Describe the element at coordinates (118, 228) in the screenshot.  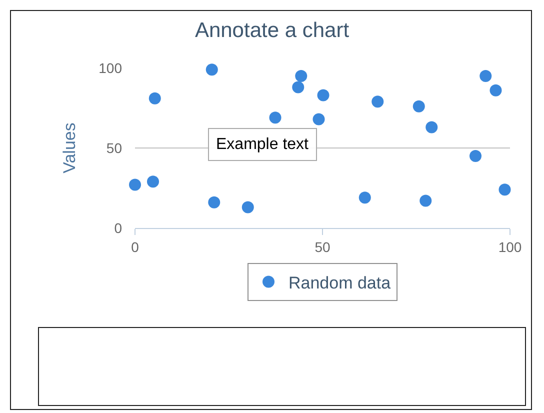
I see `y-tick-label: 0` at that location.